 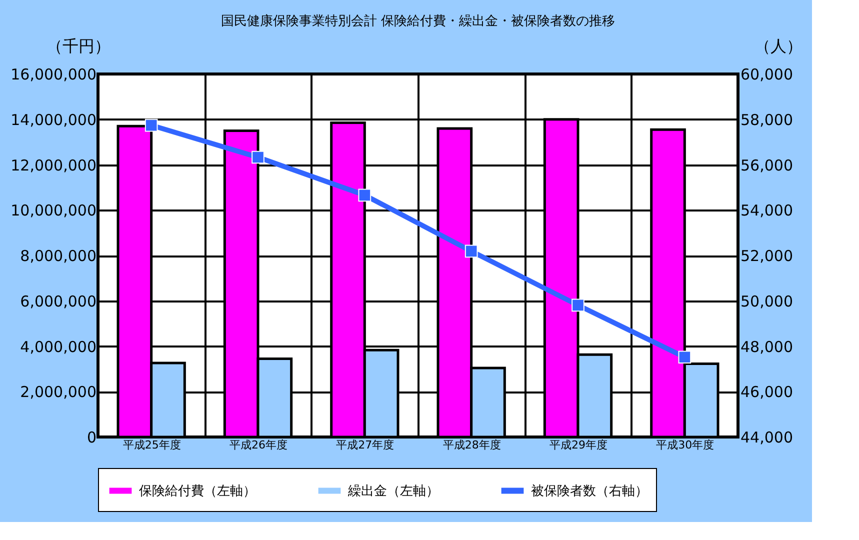 What do you see at coordinates (471, 445) in the screenshot?
I see `x-tick-label: 平成28年度` at bounding box center [471, 445].